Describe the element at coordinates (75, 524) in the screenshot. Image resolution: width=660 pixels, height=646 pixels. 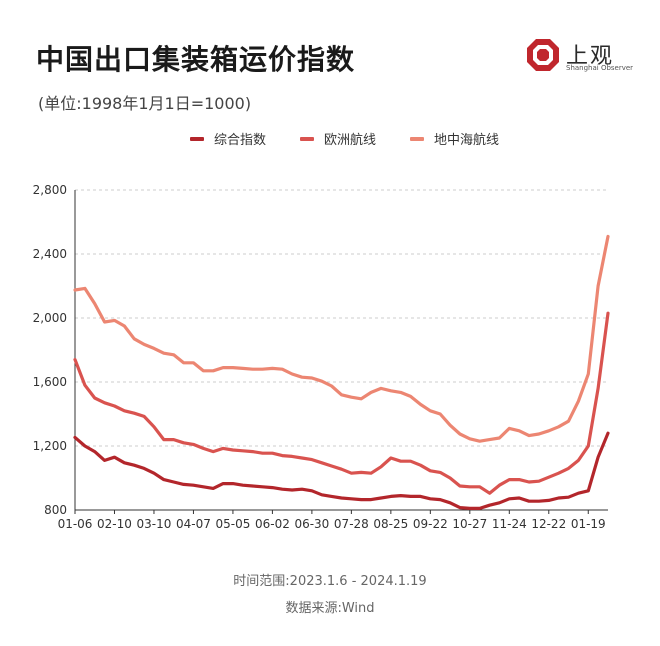
I see `x-tick-label-01-06: 01-06` at that location.